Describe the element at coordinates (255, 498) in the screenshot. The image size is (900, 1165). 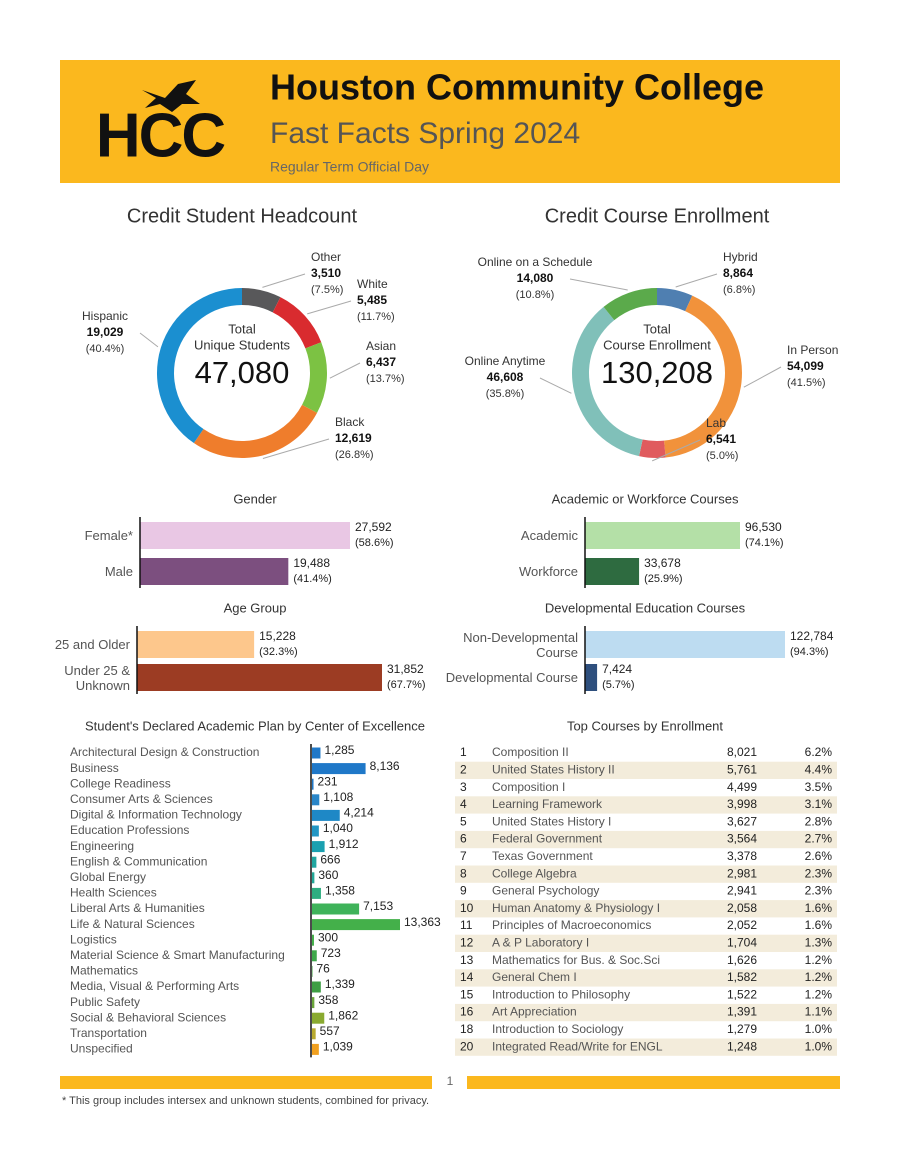
I see `chart-title: Gender` at that location.